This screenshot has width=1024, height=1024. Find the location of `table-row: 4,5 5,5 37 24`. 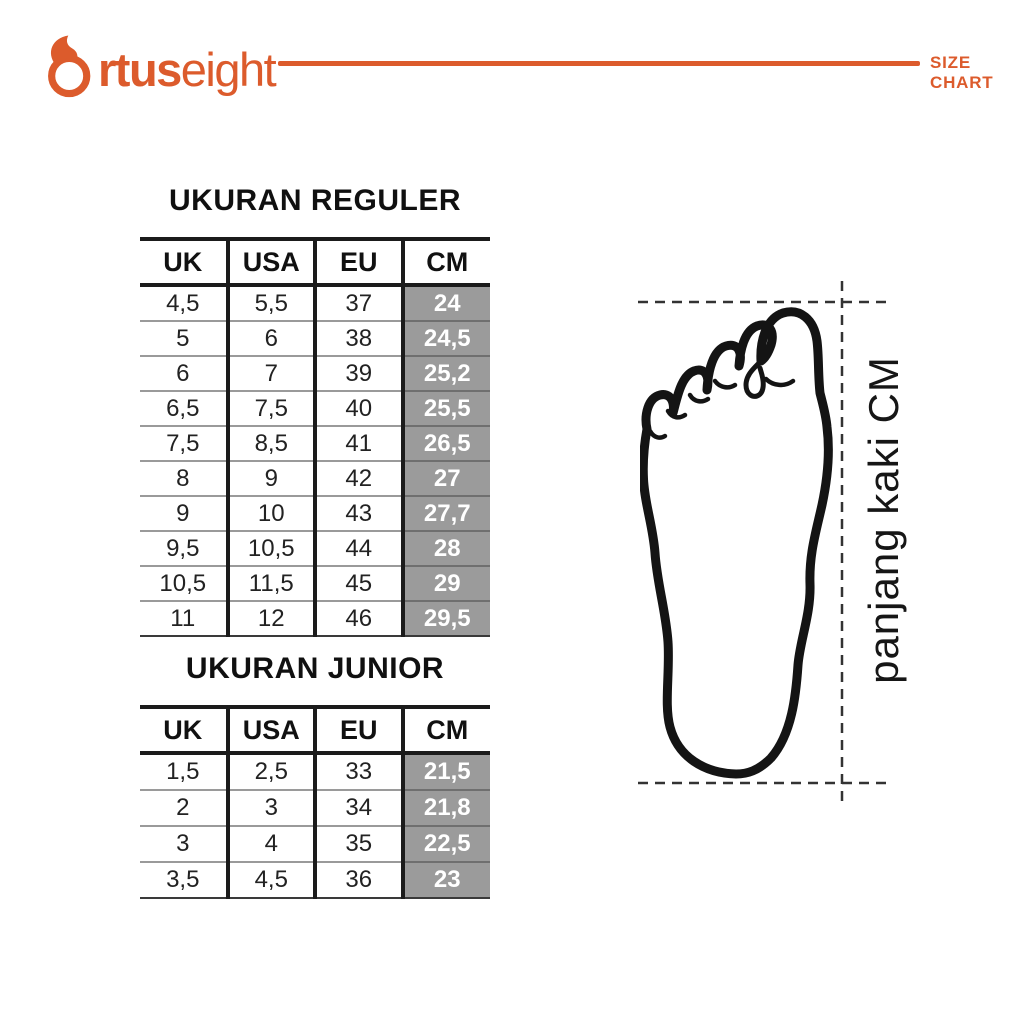

table-row: 4,5 5,5 37 24 is located at coordinates (315, 303).